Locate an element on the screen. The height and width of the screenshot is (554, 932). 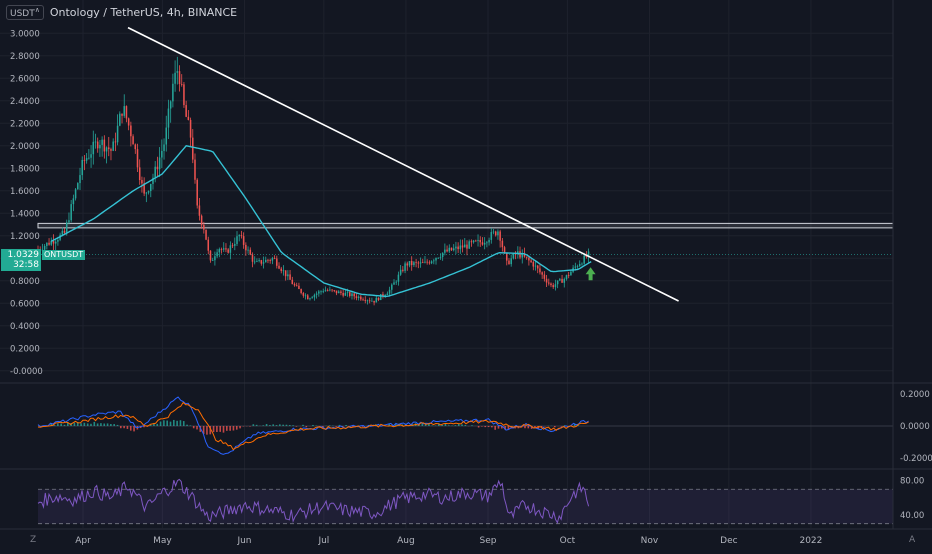
y-tick-label: 1.2000 is located at coordinates (25, 237).